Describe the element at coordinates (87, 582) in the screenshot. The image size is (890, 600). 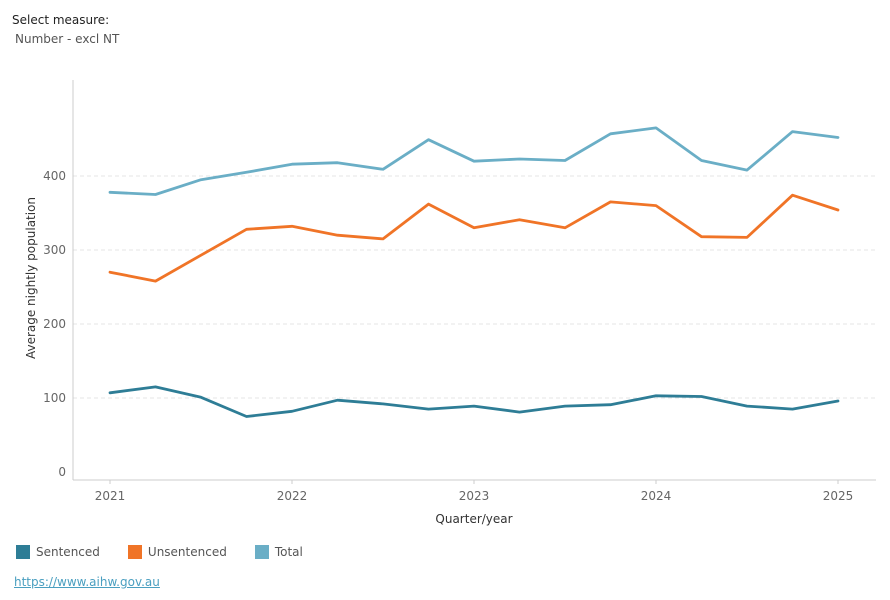
I see `source-link: https://www.aihw.gov.au` at that location.